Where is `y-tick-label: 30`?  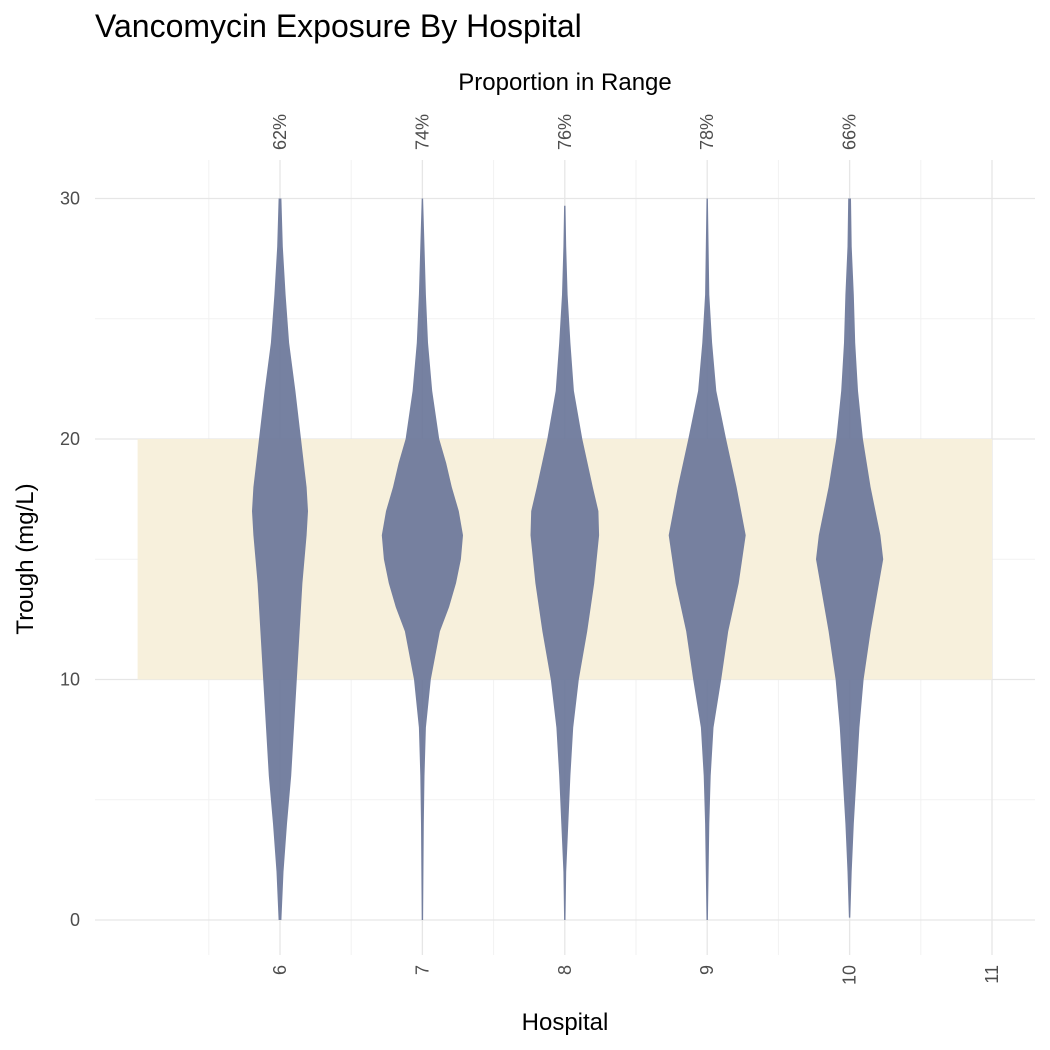
y-tick-label: 30 is located at coordinates (70, 199).